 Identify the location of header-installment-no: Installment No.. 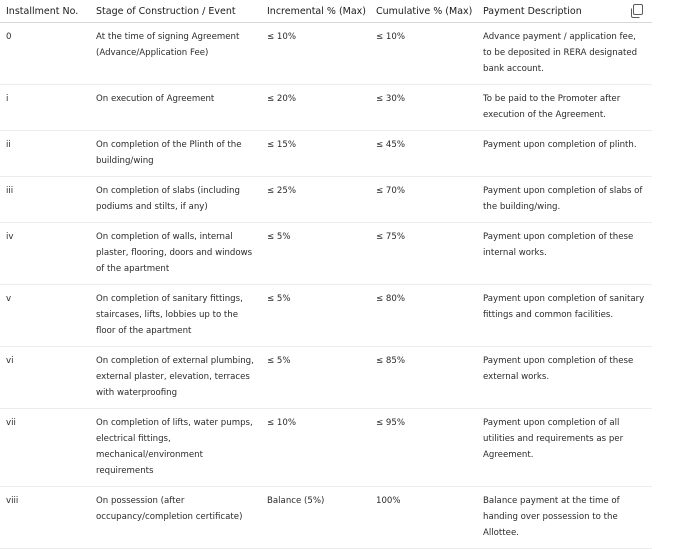
(45, 11).